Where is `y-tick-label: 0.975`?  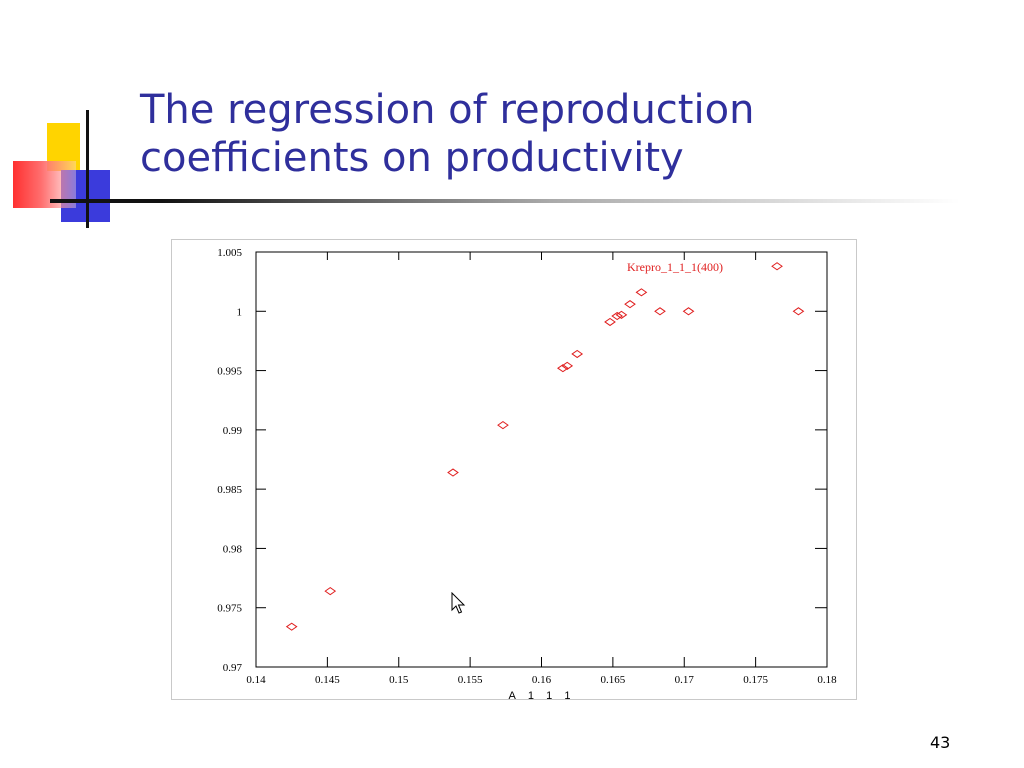
y-tick-label: 0.975 is located at coordinates (229, 609).